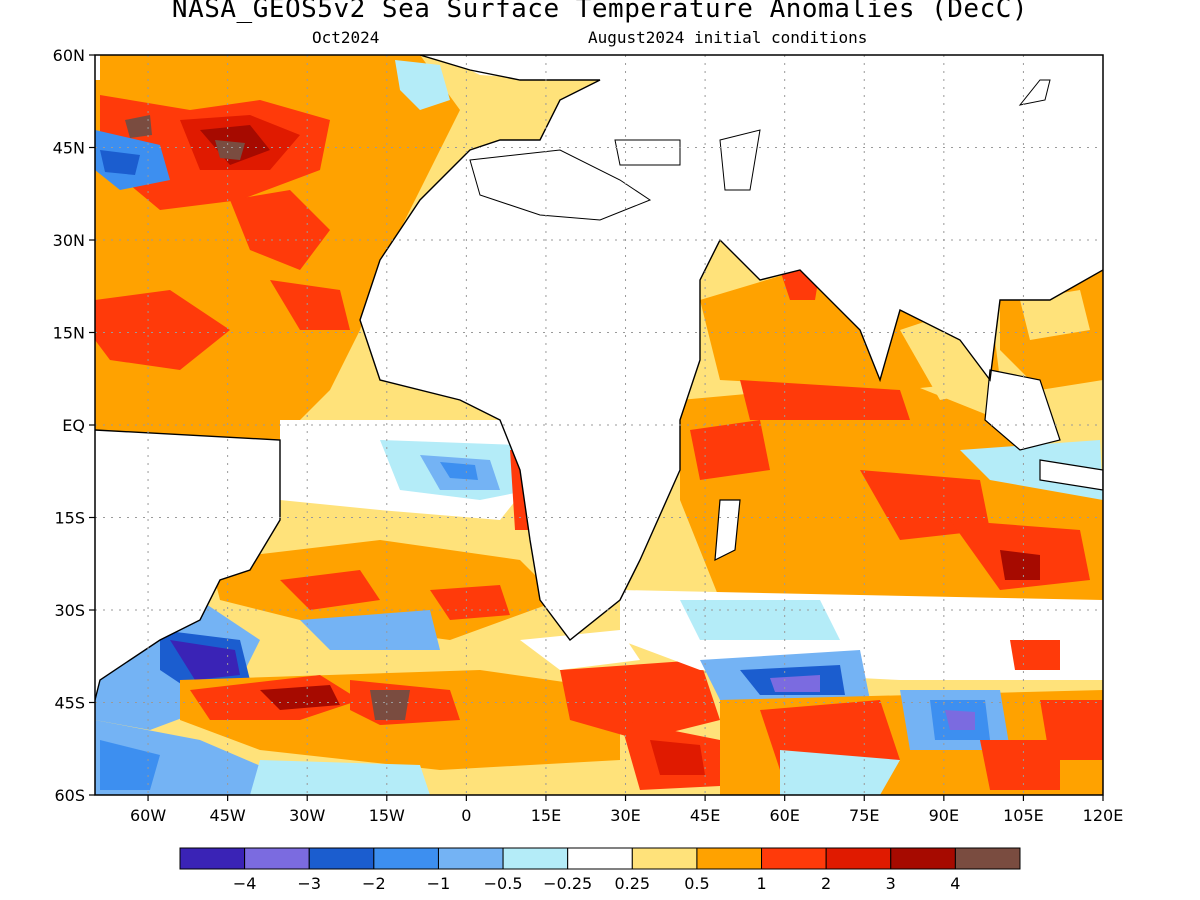 Image resolution: width=1200 pixels, height=900 pixels. I want to click on lon-tick-label: 15E, so click(546, 815).